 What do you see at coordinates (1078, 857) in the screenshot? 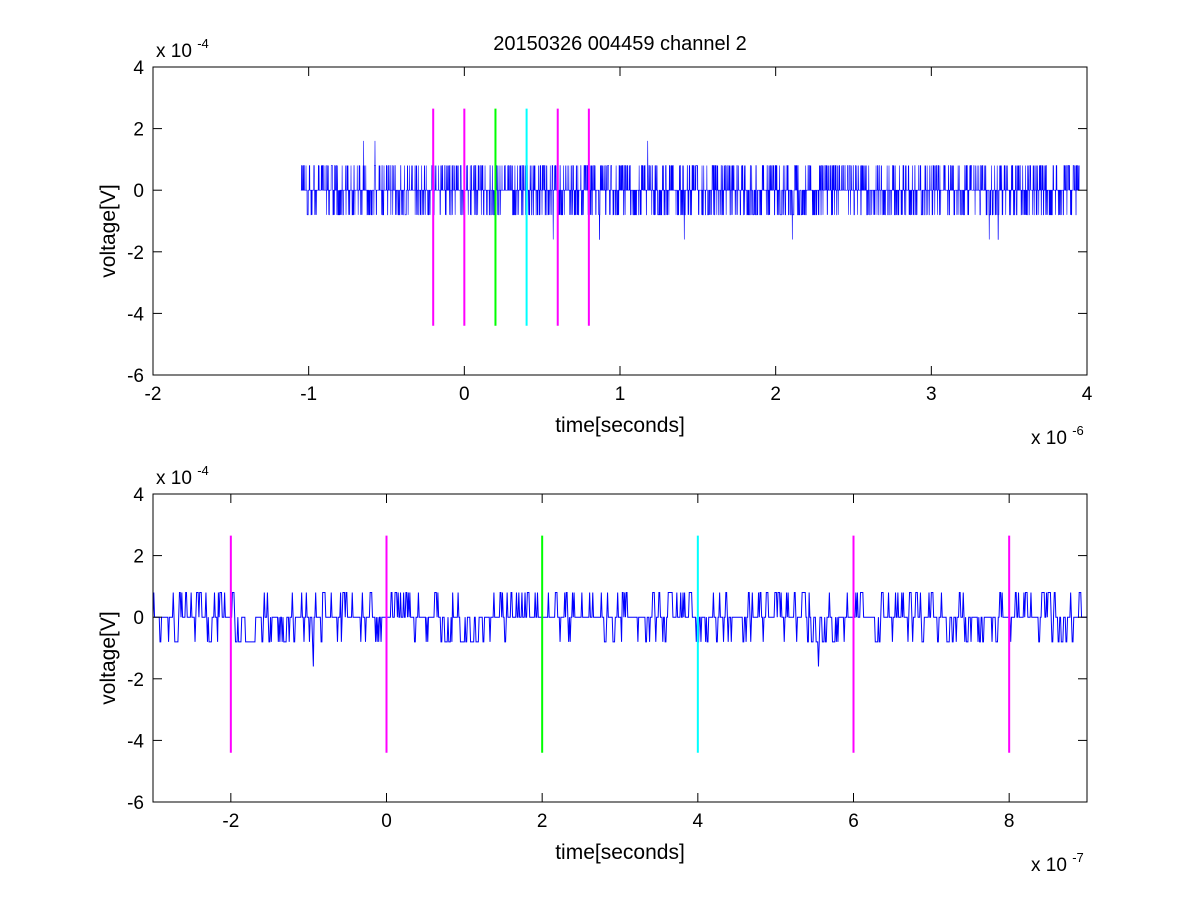
I see `x-exponent: -7` at bounding box center [1078, 857].